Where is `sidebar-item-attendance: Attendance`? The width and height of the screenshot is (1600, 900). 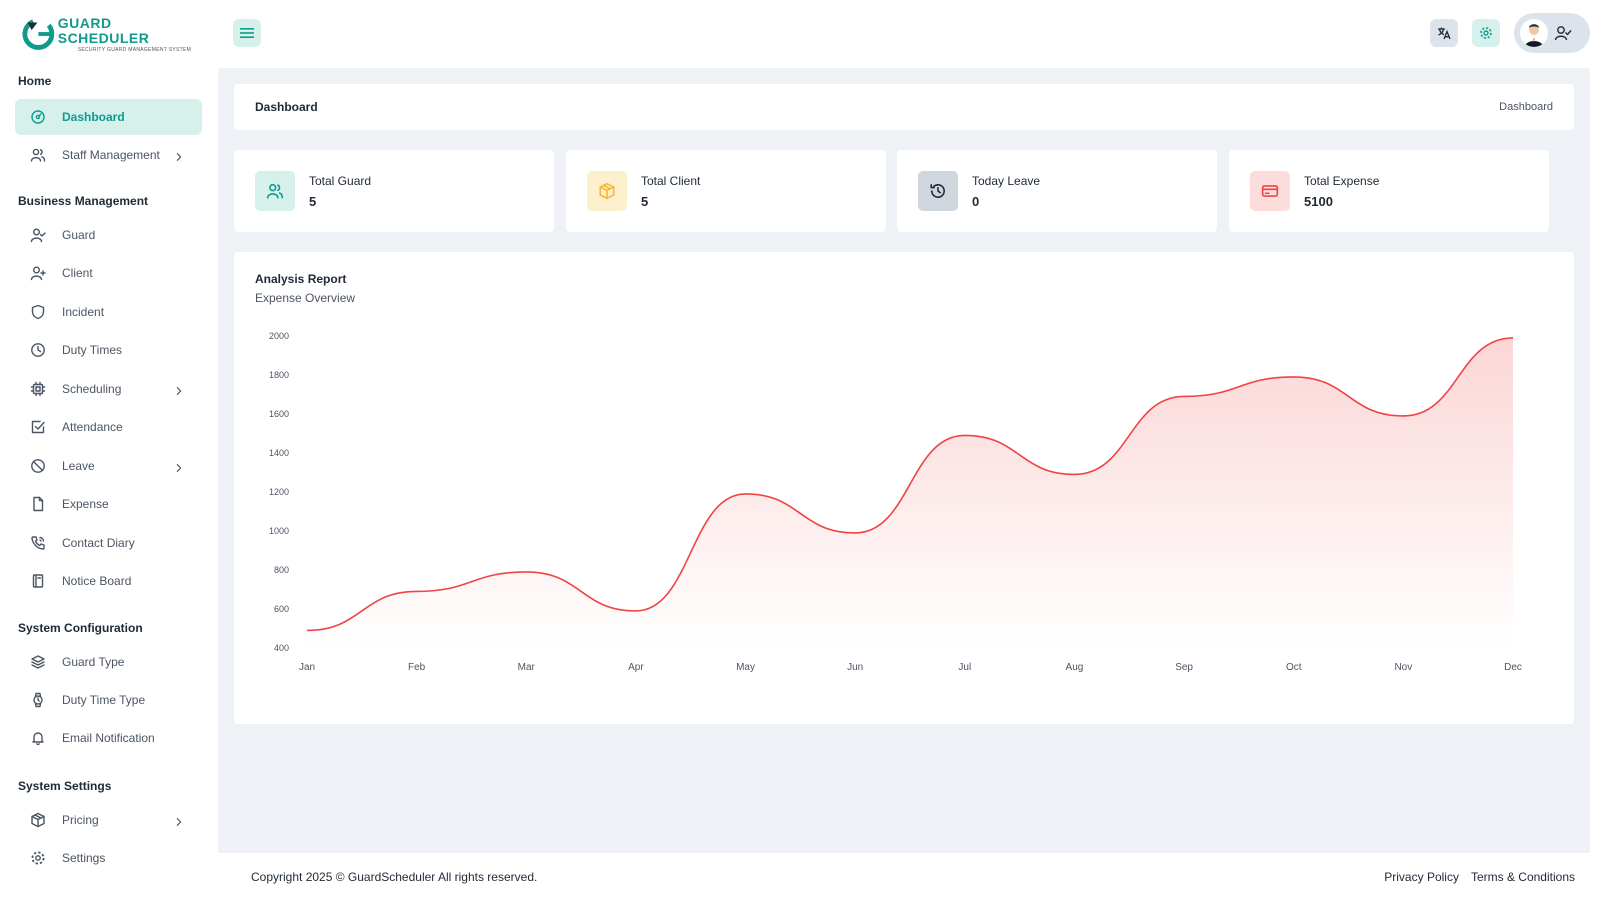
sidebar-item-attendance: Attendance is located at coordinates (108, 427).